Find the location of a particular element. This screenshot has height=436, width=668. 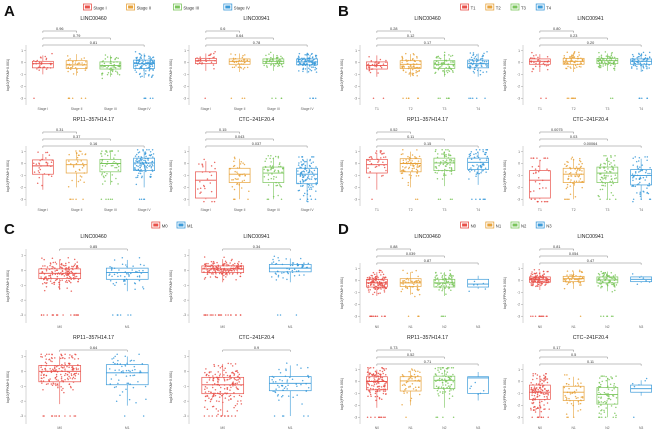

comparison-bracket: 0.15 is located at coordinates (222, 131).